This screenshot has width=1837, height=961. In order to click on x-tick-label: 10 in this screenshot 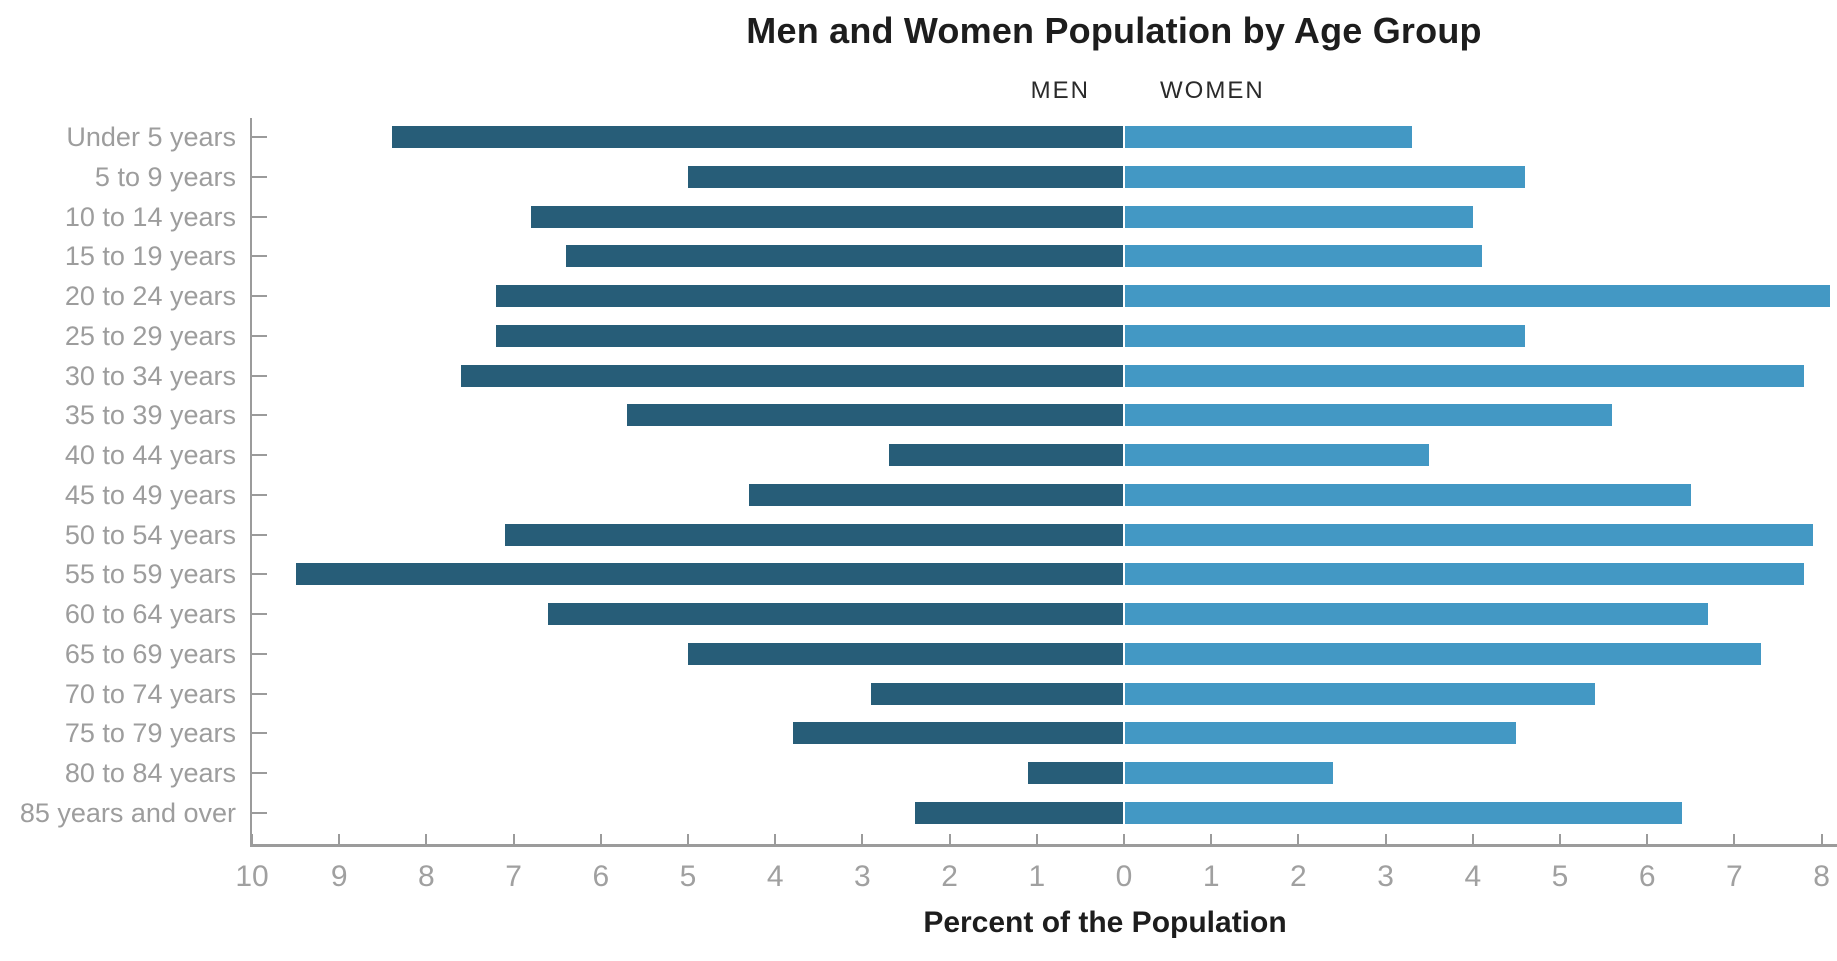, I will do `click(252, 876)`.